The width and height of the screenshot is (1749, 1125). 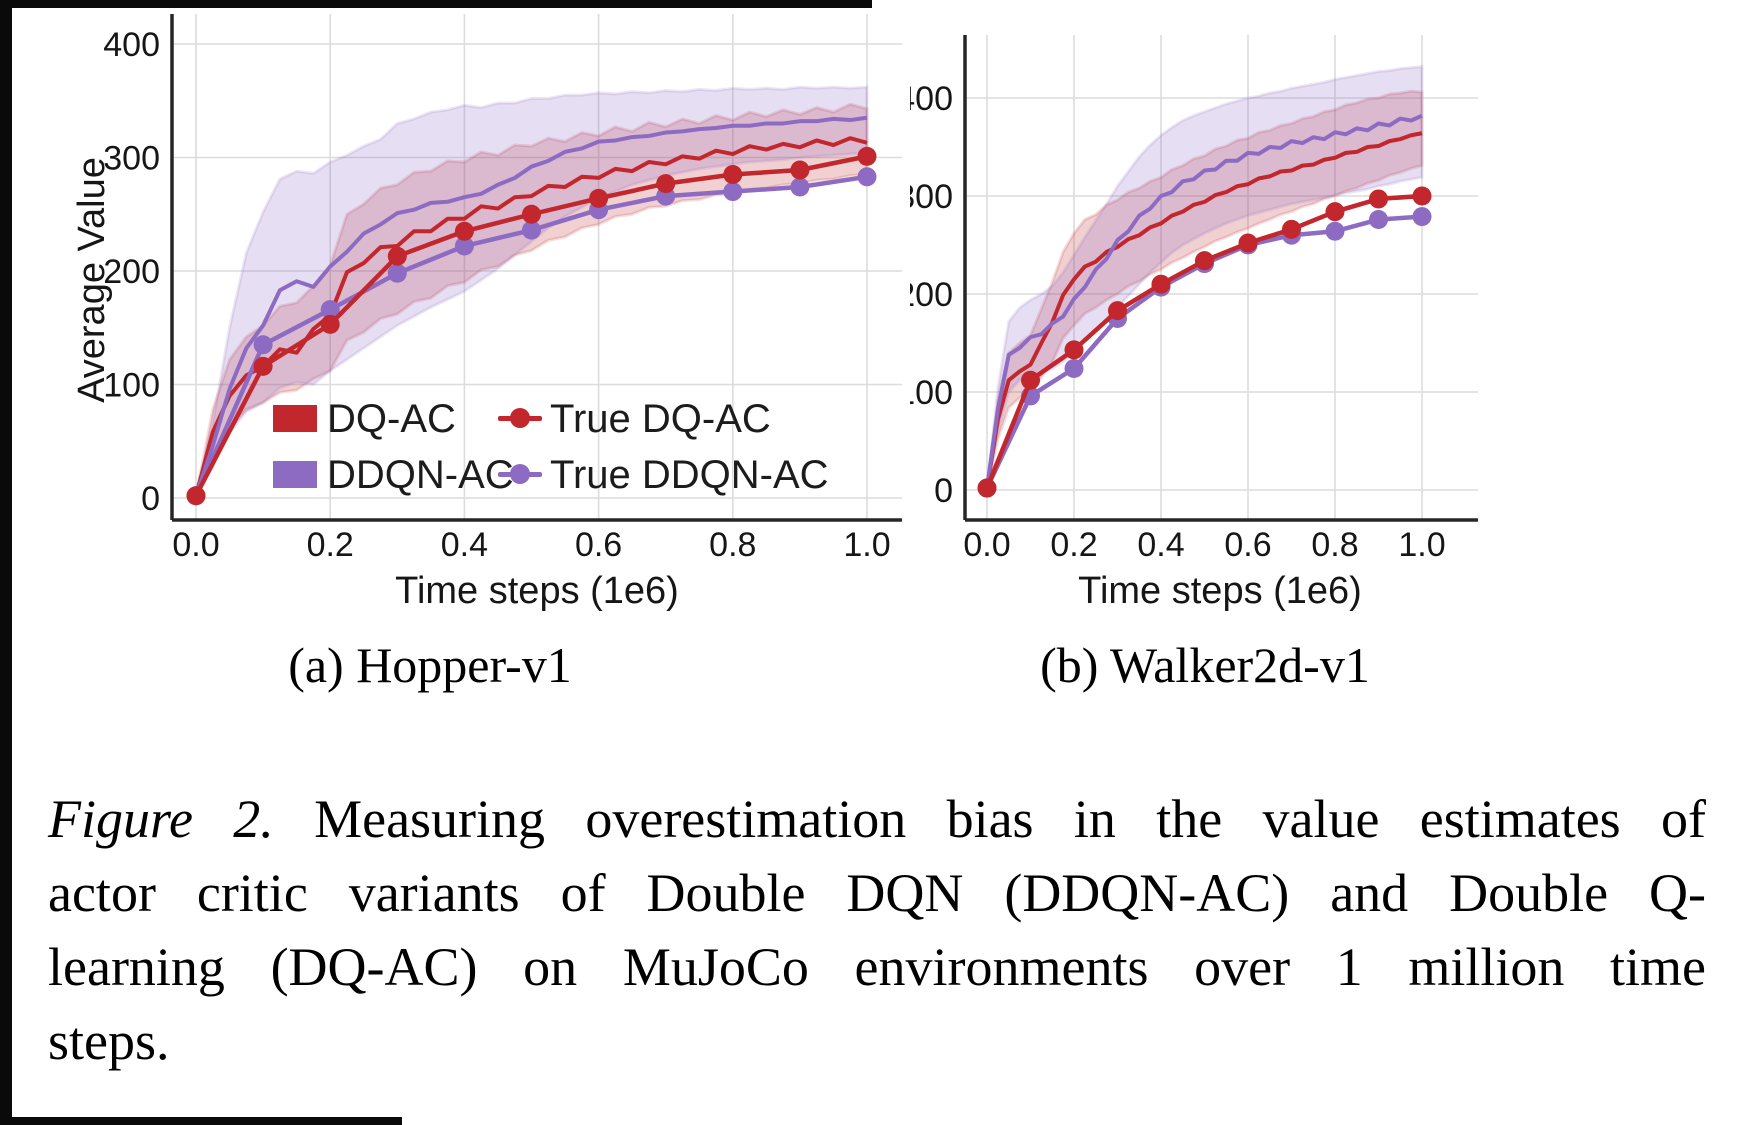 I want to click on window-edge-bottom, so click(x=201, y=1121).